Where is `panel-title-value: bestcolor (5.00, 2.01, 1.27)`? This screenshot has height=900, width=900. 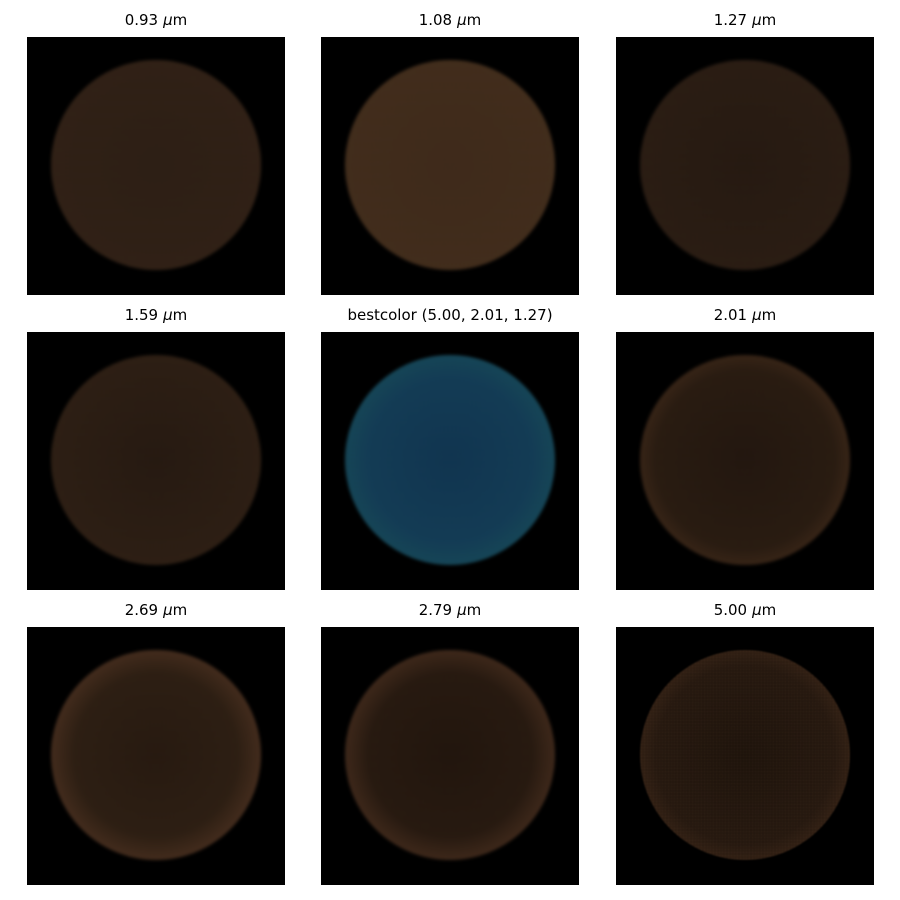 panel-title-value: bestcolor (5.00, 2.01, 1.27) is located at coordinates (450, 315).